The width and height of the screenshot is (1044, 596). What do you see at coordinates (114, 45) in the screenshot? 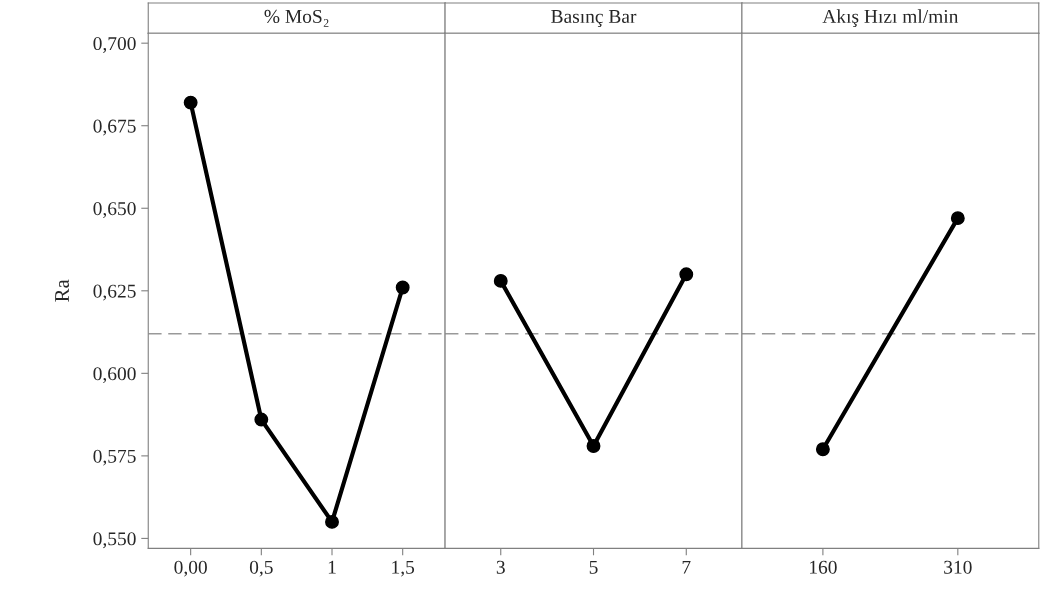
I see `y-tick-label: 0,700` at bounding box center [114, 45].